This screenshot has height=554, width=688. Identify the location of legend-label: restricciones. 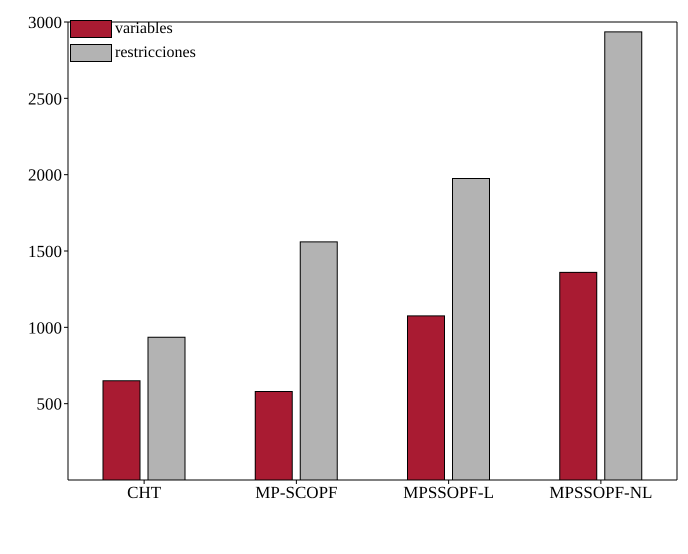
(155, 53).